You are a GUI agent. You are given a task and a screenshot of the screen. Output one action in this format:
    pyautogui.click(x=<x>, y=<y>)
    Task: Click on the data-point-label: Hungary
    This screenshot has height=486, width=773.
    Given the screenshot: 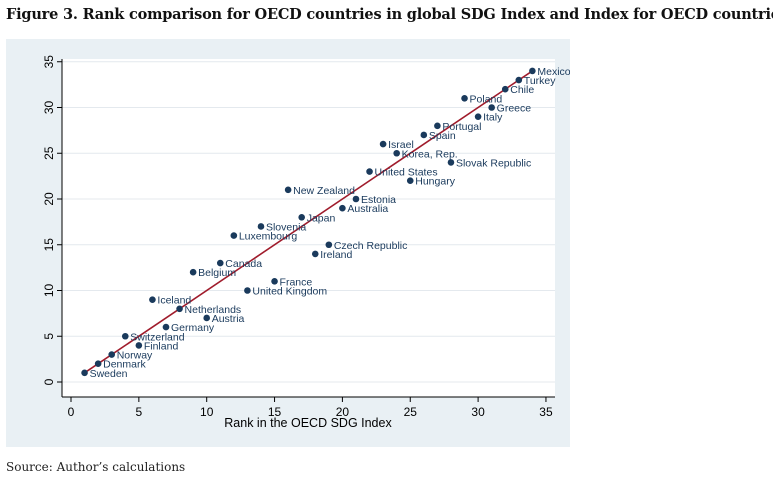 What is the action you would take?
    pyautogui.click(x=435, y=182)
    